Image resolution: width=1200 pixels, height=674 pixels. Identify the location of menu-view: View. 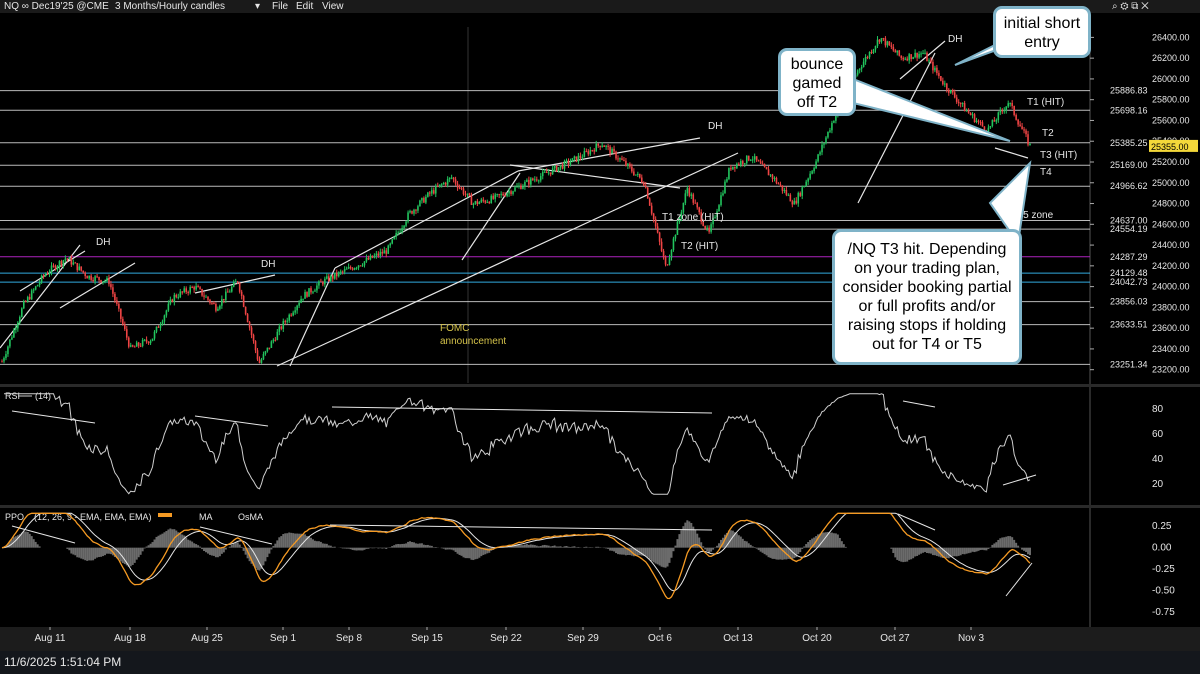
(333, 6).